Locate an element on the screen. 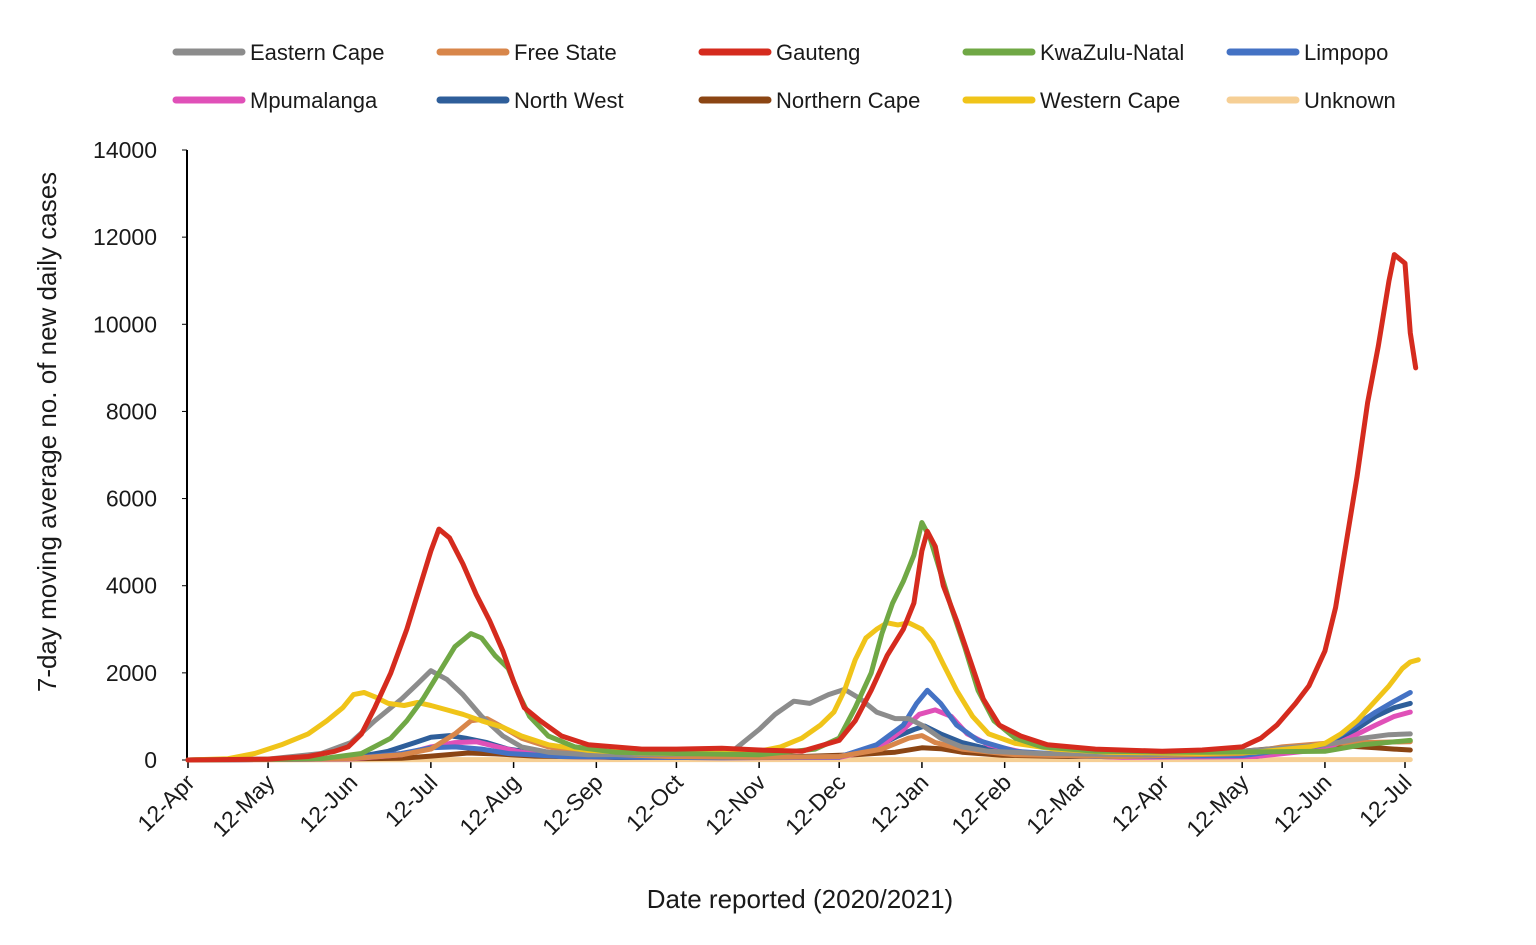 The width and height of the screenshot is (1536, 945). y-tick-label: 14000 is located at coordinates (125, 150).